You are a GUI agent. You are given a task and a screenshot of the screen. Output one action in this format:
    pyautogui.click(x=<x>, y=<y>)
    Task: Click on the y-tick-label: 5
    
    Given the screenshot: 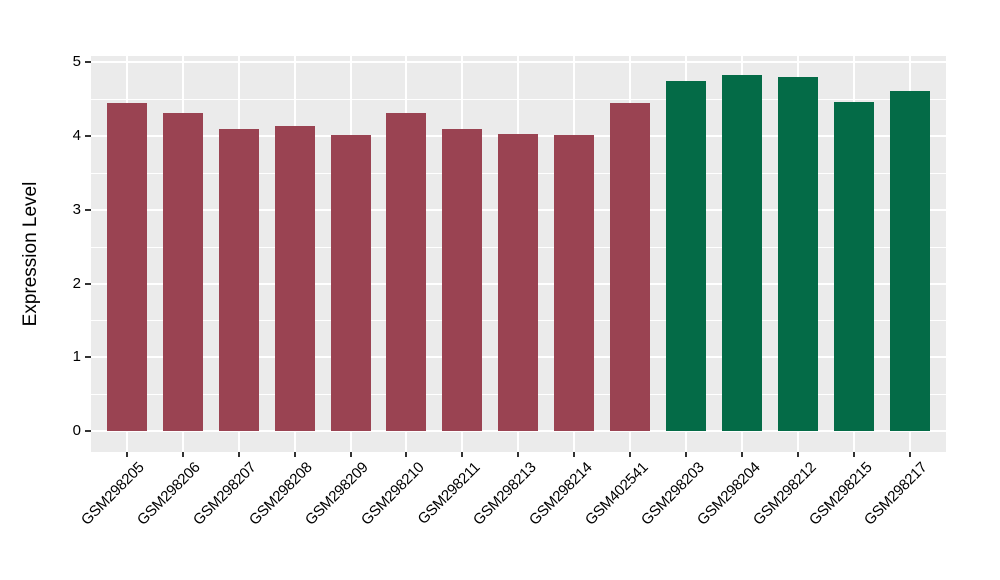 What is the action you would take?
    pyautogui.click(x=76, y=62)
    